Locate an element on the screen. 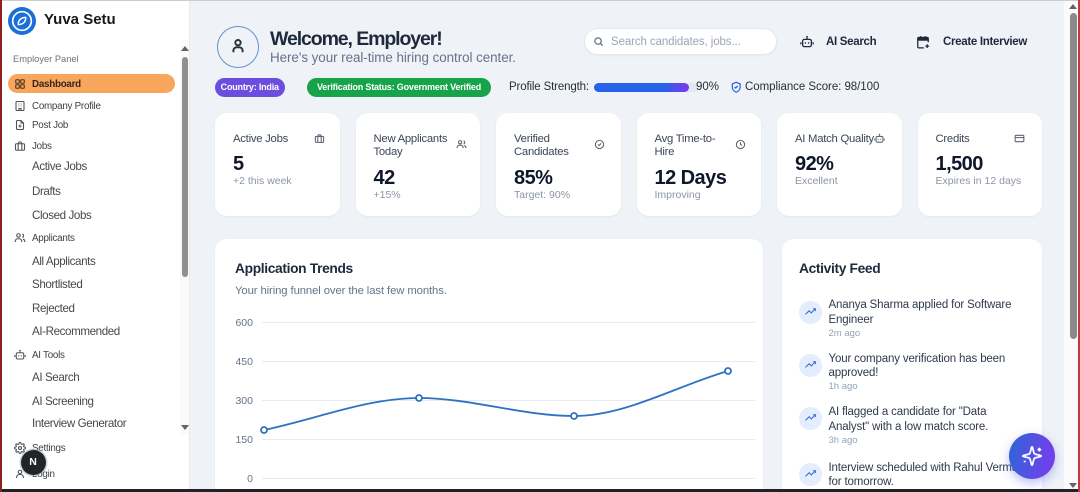  svg-text: 0 is located at coordinates (250, 479).